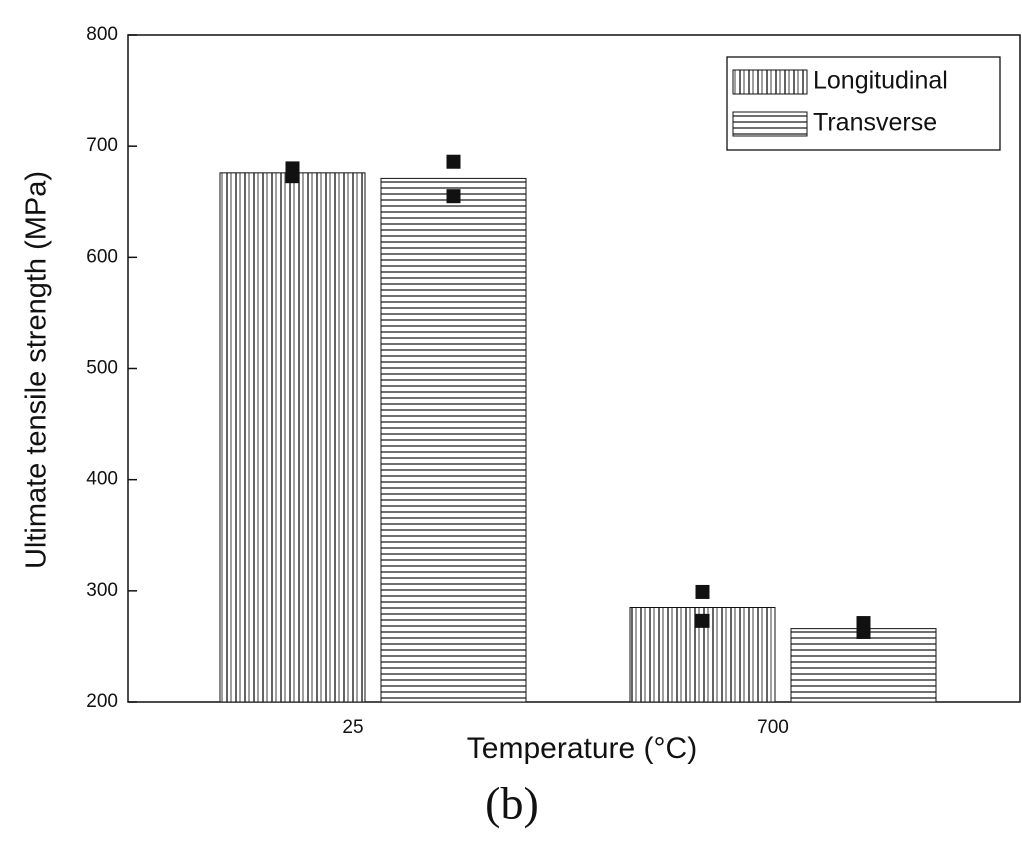 This screenshot has width=1022, height=850. What do you see at coordinates (102, 479) in the screenshot?
I see `y-tick-label: 400` at bounding box center [102, 479].